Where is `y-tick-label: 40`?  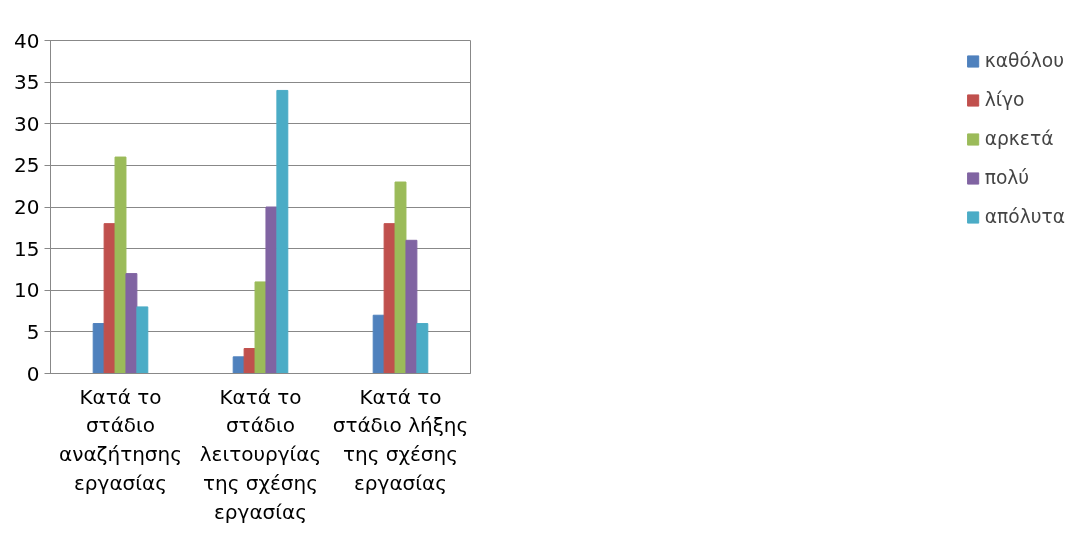 y-tick-label: 40 is located at coordinates (27, 40).